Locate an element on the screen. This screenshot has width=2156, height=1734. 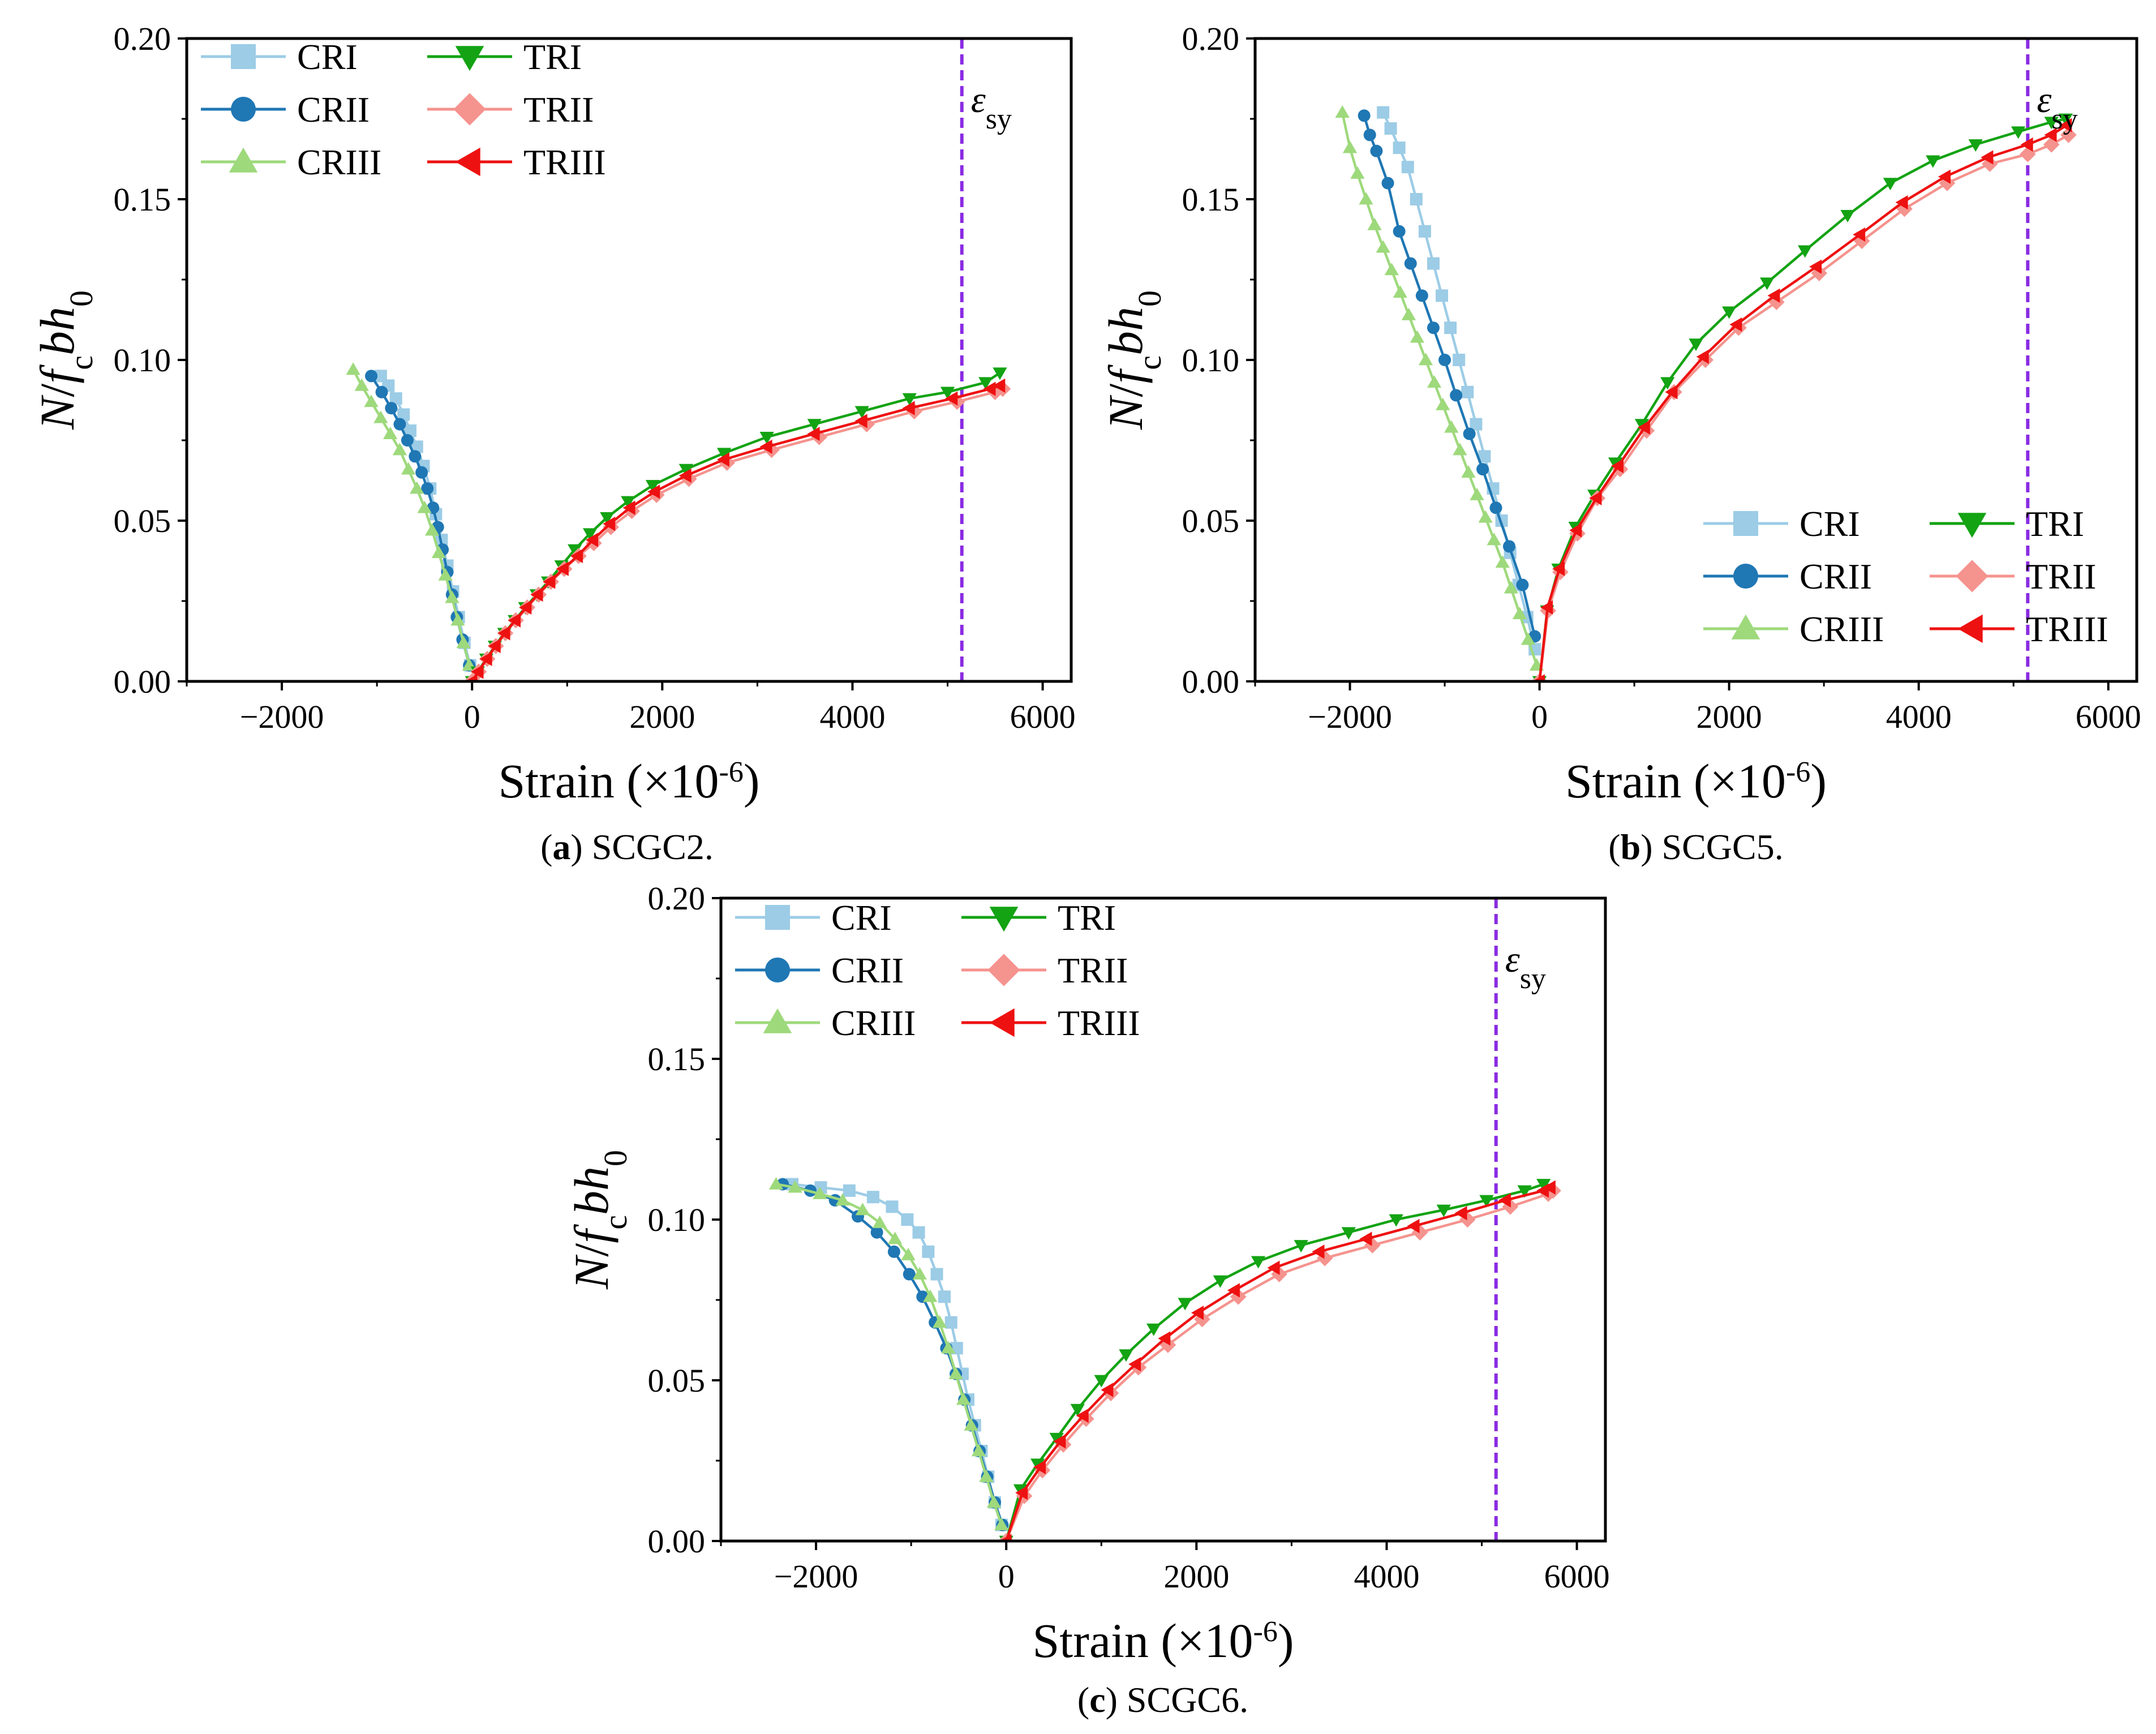
x-axis-title: Strain (×10-6) is located at coordinates (1163, 1641).